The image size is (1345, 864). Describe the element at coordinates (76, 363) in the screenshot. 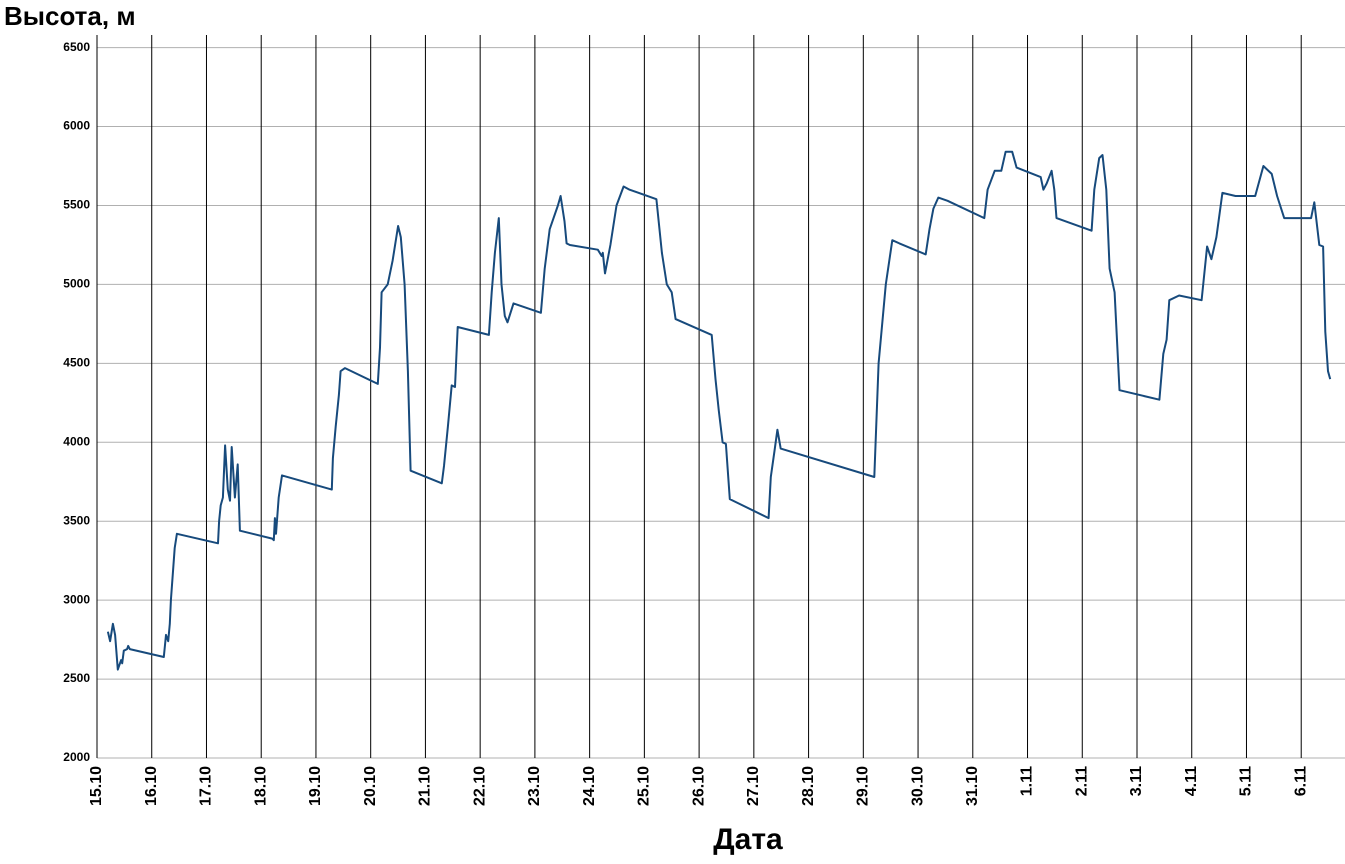

I see `y-tick-label: 4500` at that location.